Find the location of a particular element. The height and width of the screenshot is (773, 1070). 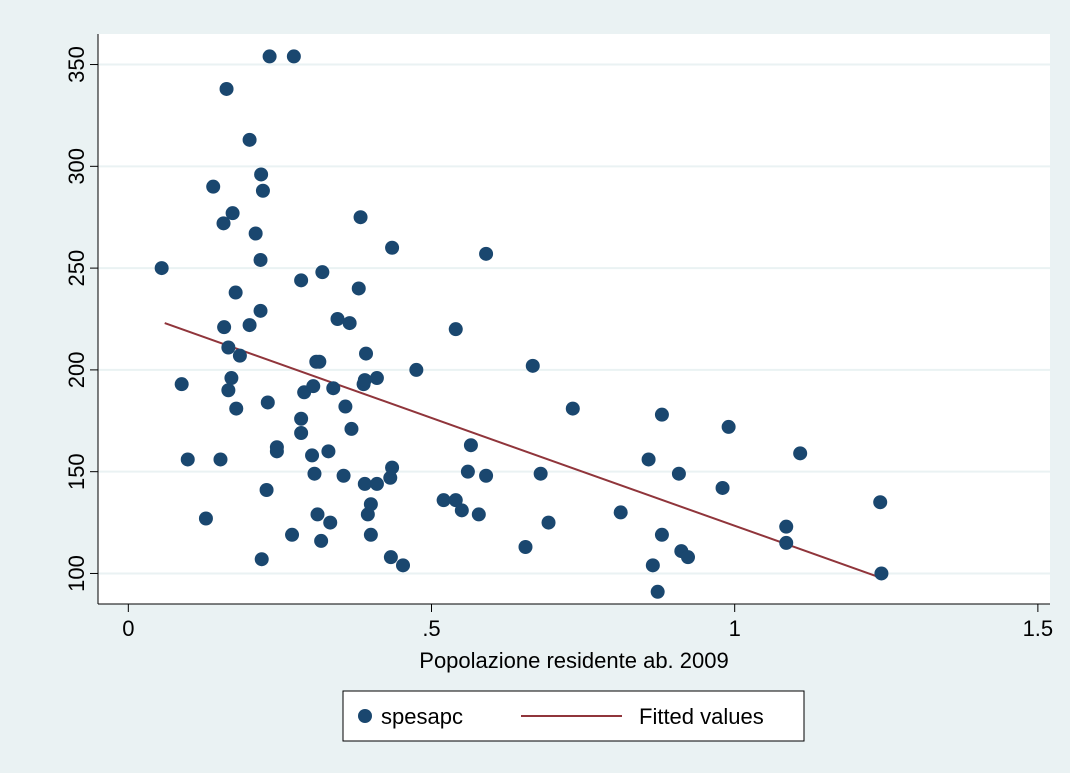

legend-label-fitted-values: Fitted values is located at coordinates (701, 716).